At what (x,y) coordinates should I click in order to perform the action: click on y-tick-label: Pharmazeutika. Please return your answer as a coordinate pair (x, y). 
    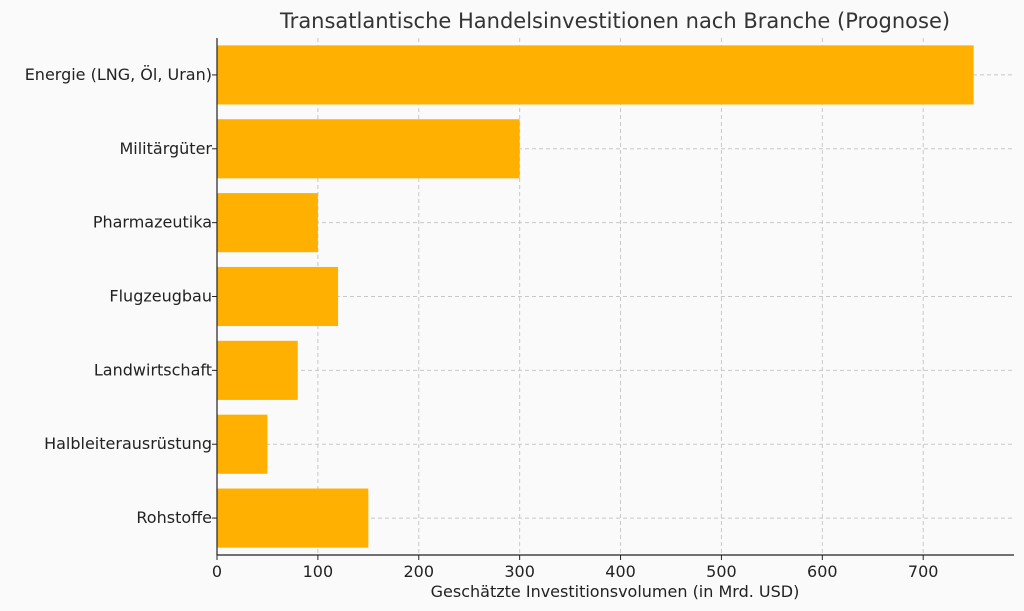
    Looking at the image, I should click on (152, 222).